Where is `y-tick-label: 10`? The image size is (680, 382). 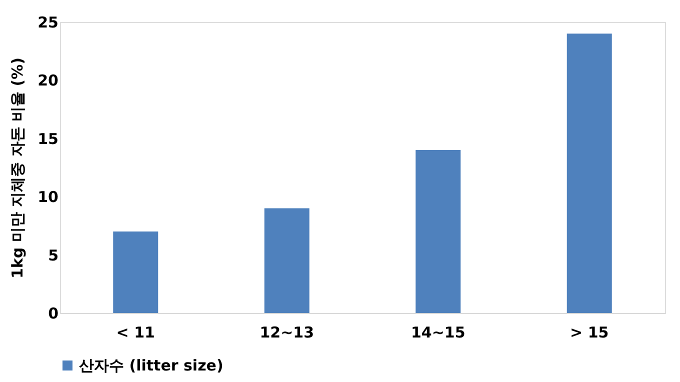 y-tick-label: 10 is located at coordinates (48, 197).